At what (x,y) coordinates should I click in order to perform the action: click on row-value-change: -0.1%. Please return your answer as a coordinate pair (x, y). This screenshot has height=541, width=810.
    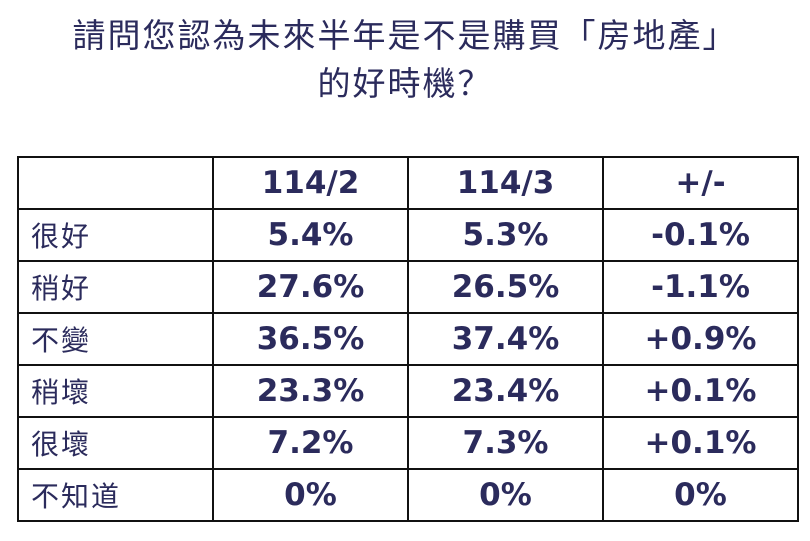
    Looking at the image, I should click on (700, 235).